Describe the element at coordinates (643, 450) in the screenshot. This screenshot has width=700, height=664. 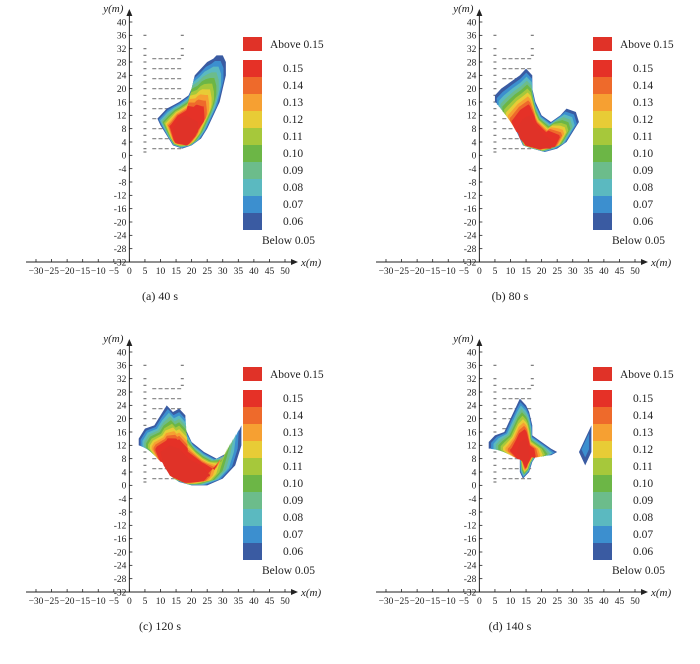
I see `legend-label: 0.12` at that location.